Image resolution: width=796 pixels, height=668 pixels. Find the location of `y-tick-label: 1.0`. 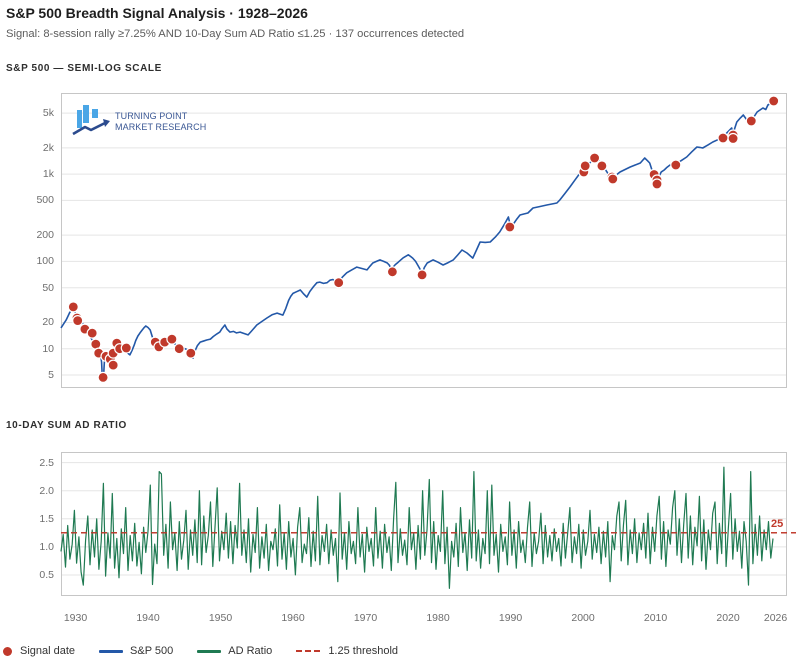

y-tick-label: 1.0 is located at coordinates (46, 546).